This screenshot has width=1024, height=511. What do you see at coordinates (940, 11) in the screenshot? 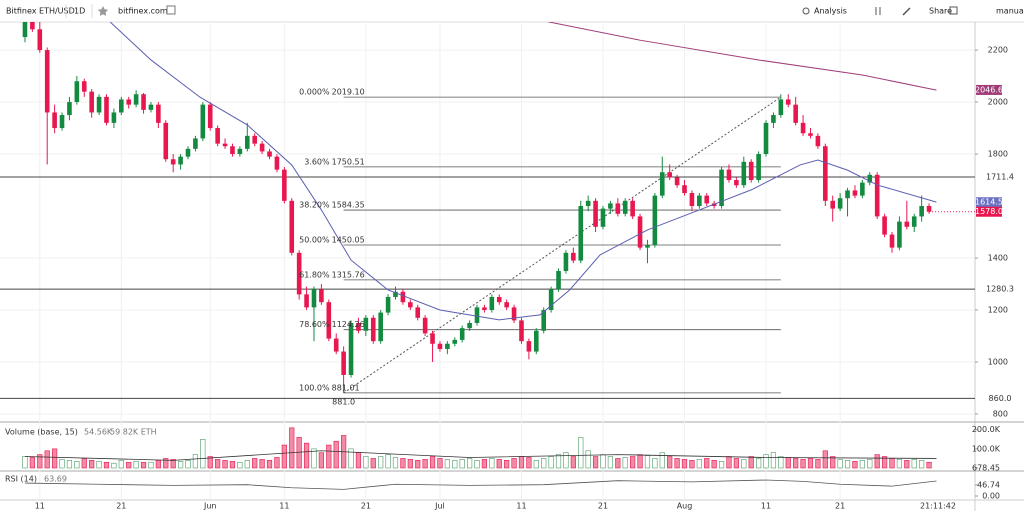
I see `share: Share` at bounding box center [940, 11].